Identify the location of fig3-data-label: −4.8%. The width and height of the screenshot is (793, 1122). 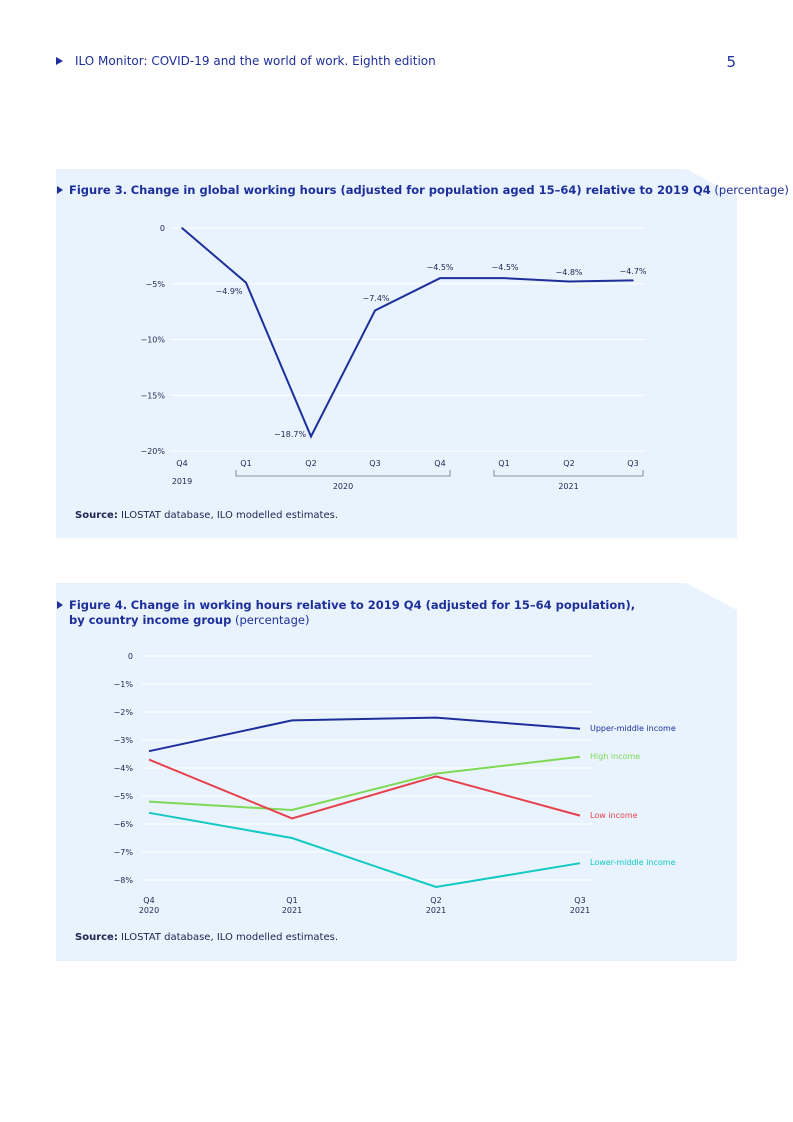
(568, 272).